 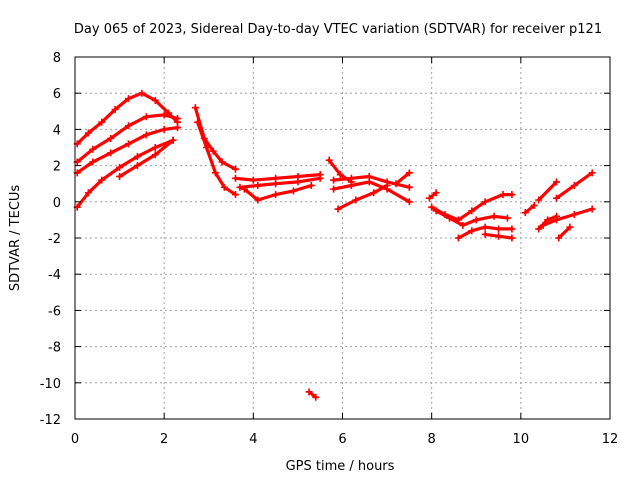 I want to click on y-tick-label: 4, so click(x=57, y=130).